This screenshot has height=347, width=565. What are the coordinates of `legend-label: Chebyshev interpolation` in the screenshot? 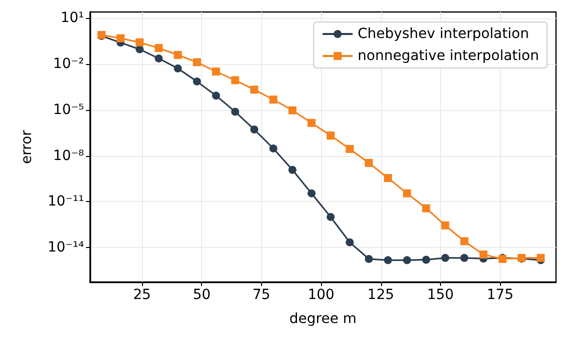 It's located at (443, 34).